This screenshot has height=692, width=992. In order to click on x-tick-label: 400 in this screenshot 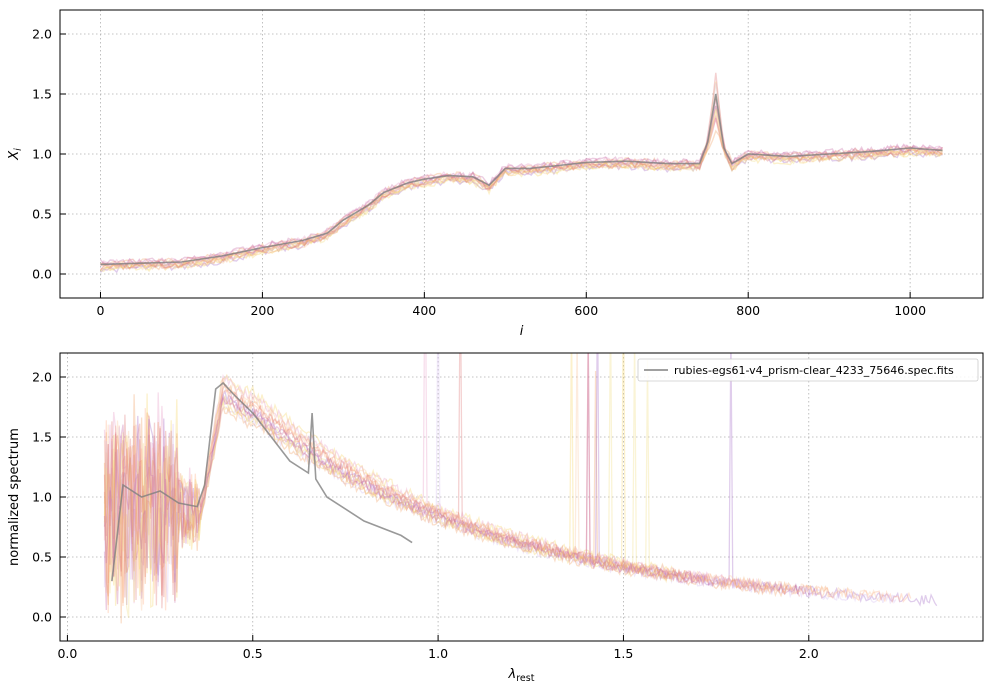, I will do `click(424, 310)`.